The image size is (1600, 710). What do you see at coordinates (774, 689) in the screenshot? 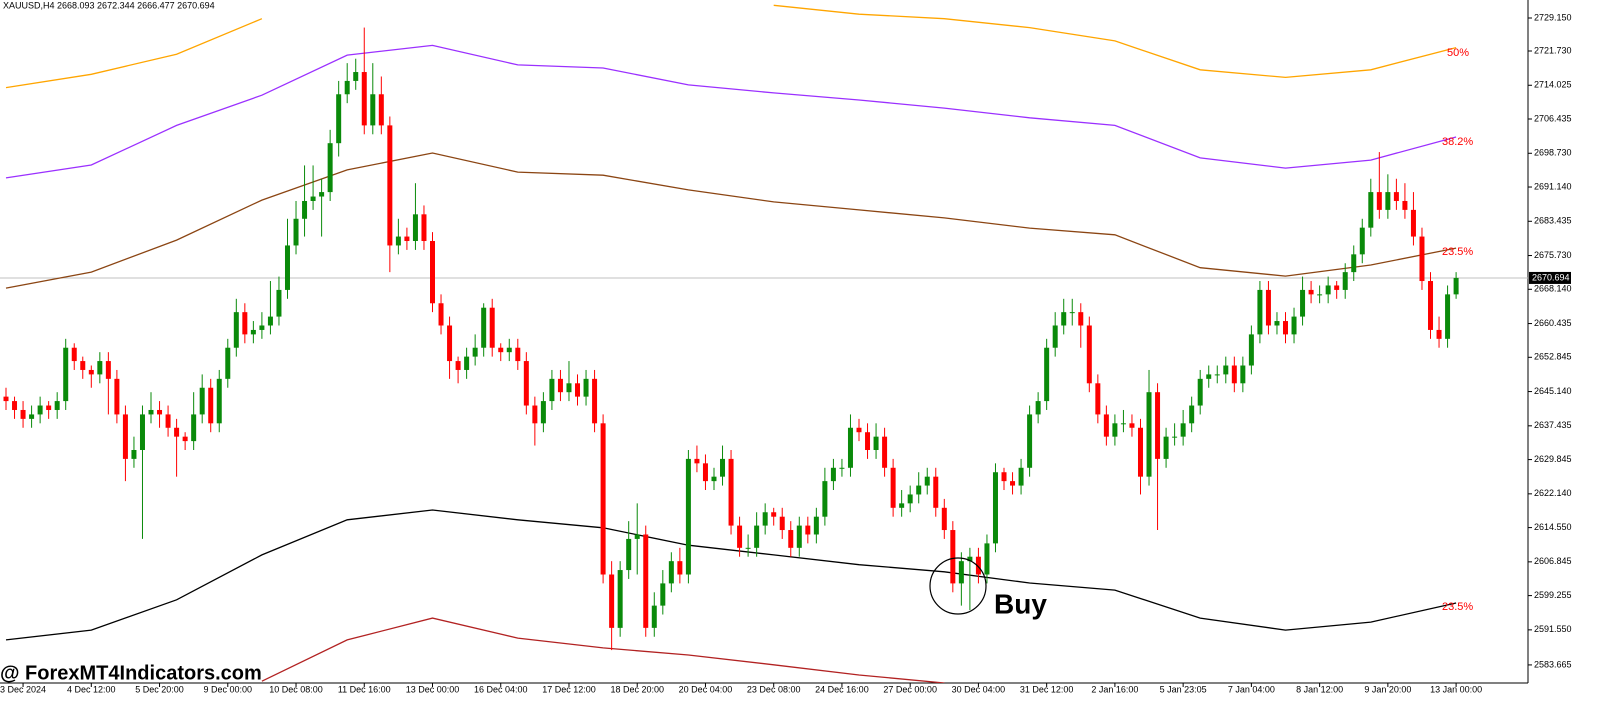
I see `x-tick-label: 23 Dec 08:00` at bounding box center [774, 689].